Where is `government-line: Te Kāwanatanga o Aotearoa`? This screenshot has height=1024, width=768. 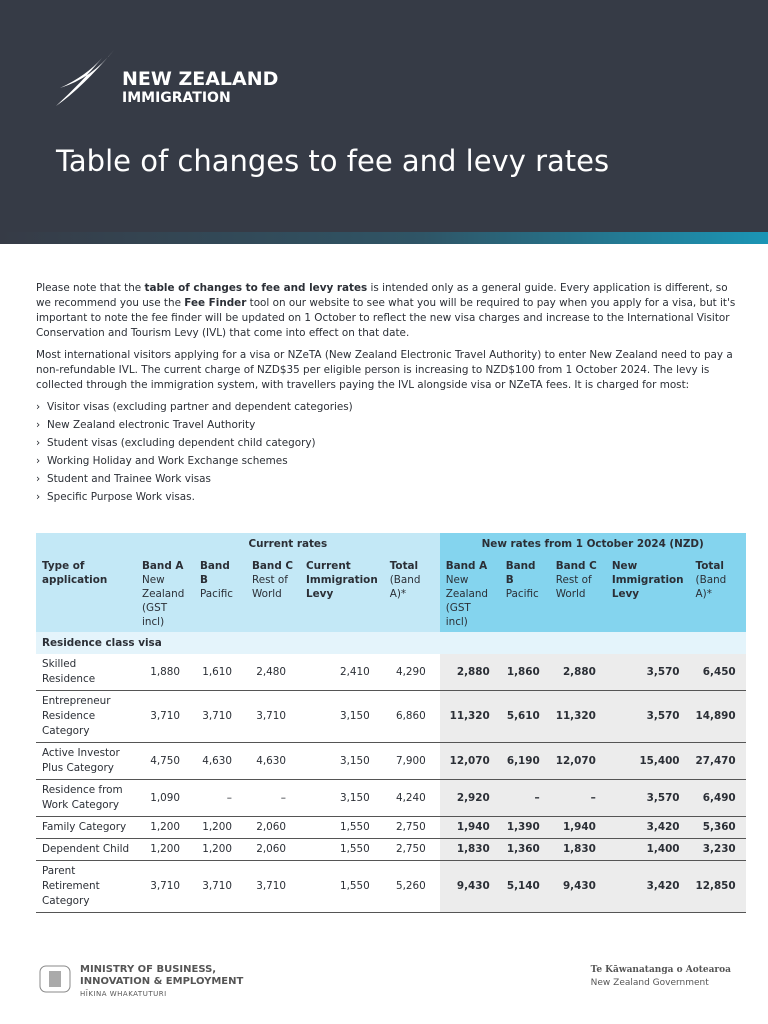 government-line: Te Kāwanatanga o Aotearoa is located at coordinates (660, 970).